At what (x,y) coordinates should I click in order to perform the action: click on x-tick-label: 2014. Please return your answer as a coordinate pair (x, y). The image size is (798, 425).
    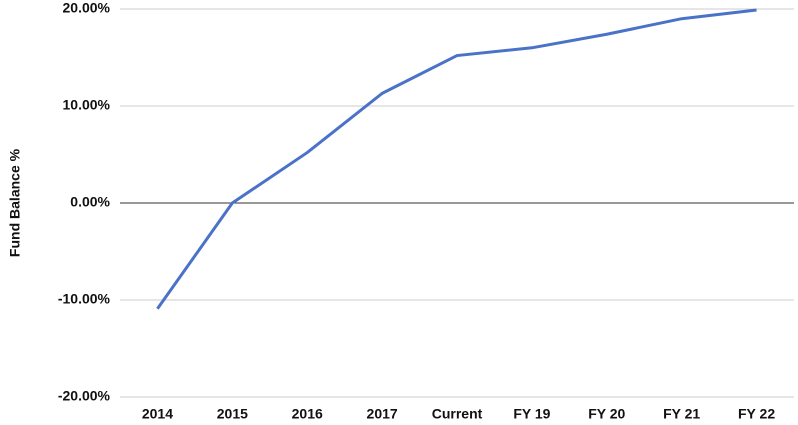
    Looking at the image, I should click on (157, 414).